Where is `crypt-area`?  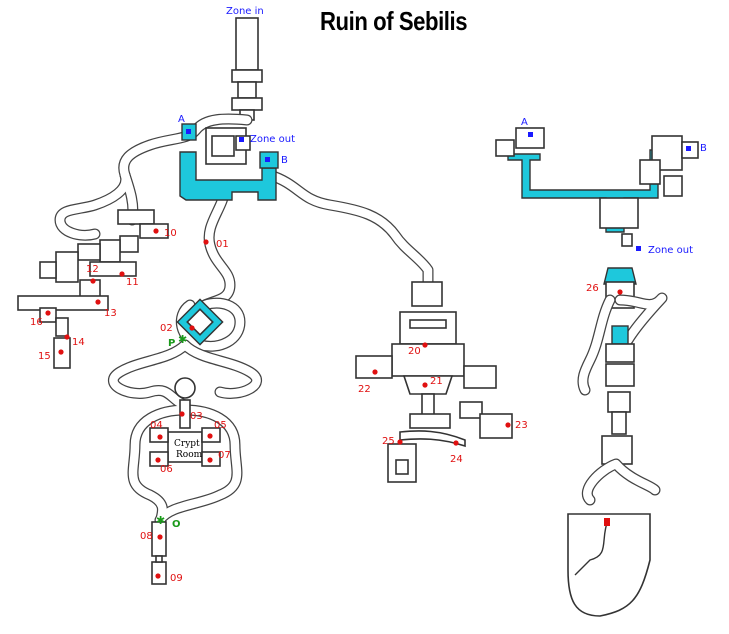
crypt-area is located at coordinates (185, 462).